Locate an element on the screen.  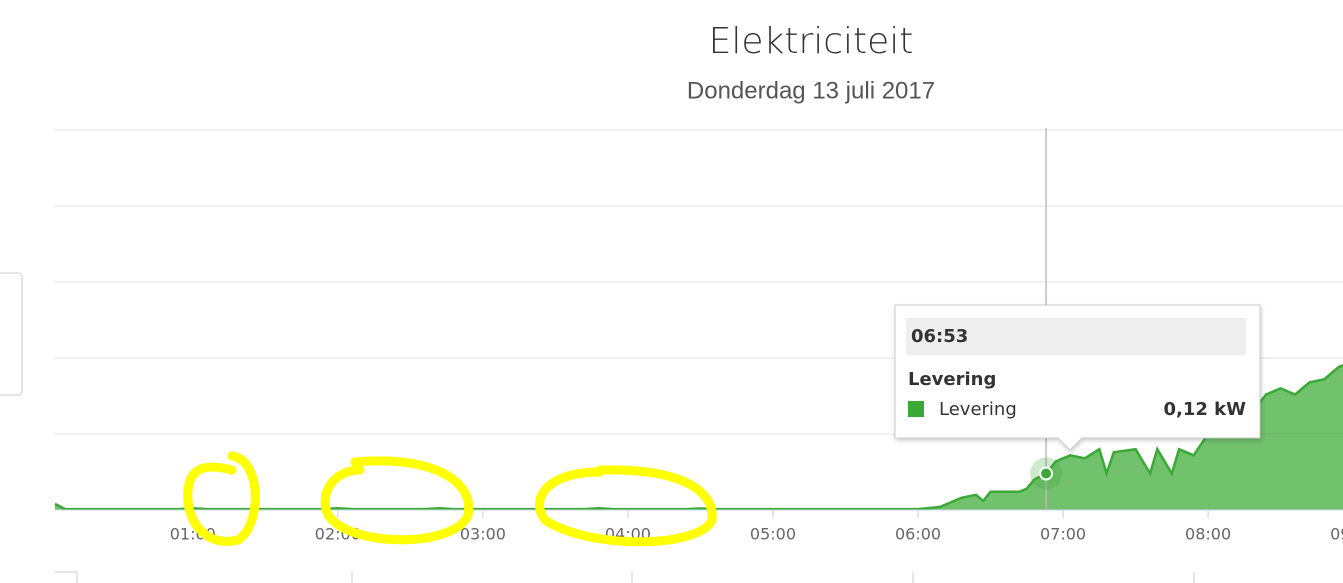
tooltip-header is located at coordinates (1076, 336).